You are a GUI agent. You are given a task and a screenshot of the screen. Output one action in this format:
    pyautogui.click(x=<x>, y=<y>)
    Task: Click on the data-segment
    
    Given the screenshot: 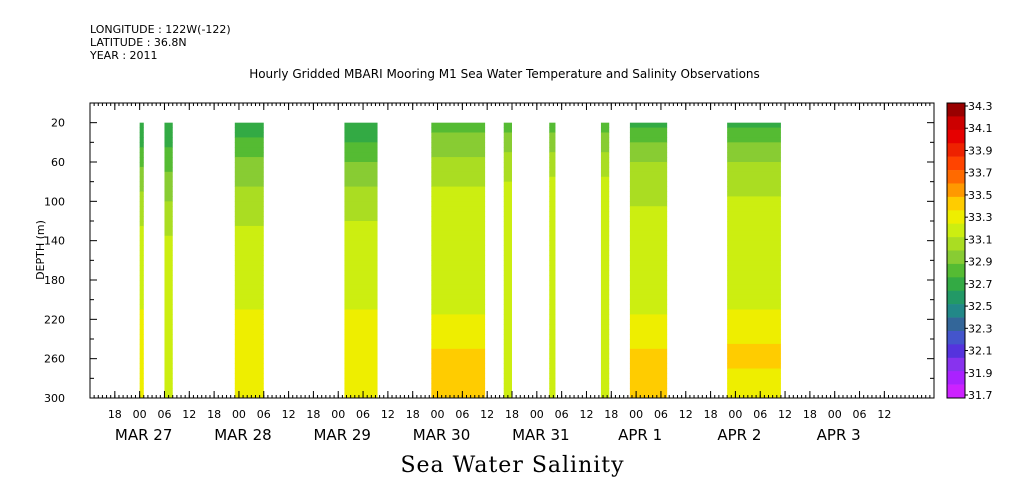 What is the action you would take?
    pyautogui.click(x=141, y=260)
    